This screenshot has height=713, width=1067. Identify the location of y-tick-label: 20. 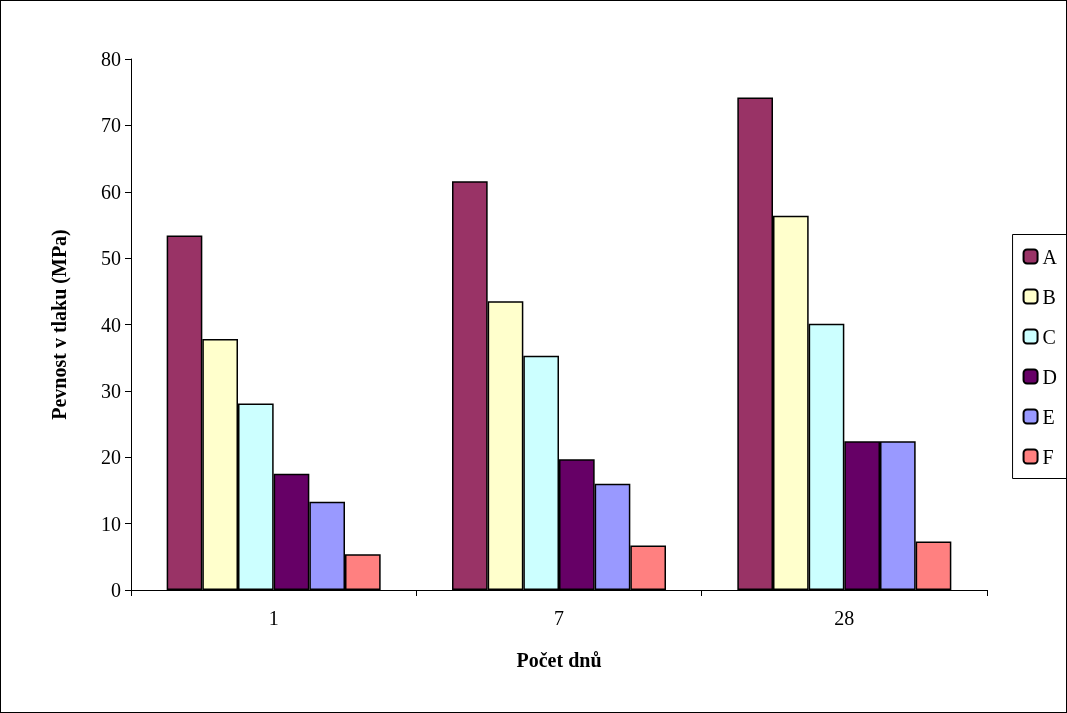
(111, 457).